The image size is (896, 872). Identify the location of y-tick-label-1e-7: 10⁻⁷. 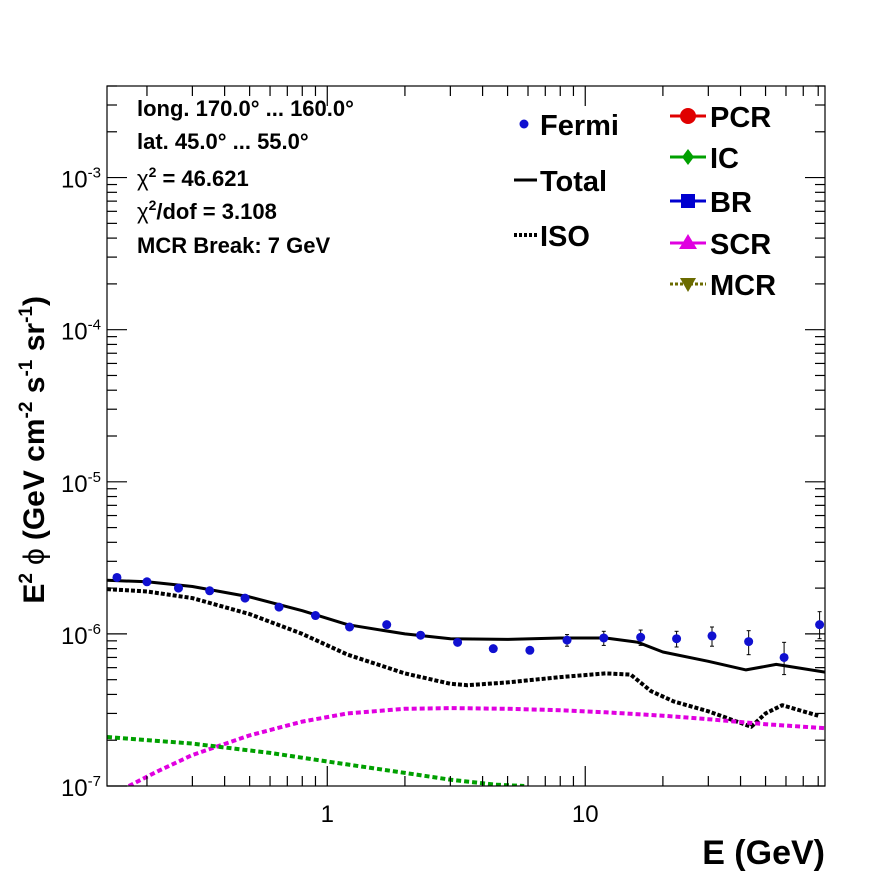
(81, 787).